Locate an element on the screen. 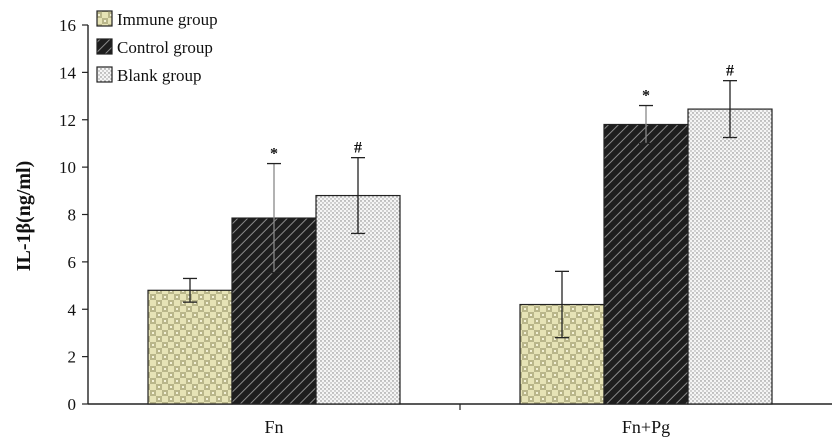 Image resolution: width=835 pixels, height=444 pixels. y-tick-label: 10 is located at coordinates (67, 167).